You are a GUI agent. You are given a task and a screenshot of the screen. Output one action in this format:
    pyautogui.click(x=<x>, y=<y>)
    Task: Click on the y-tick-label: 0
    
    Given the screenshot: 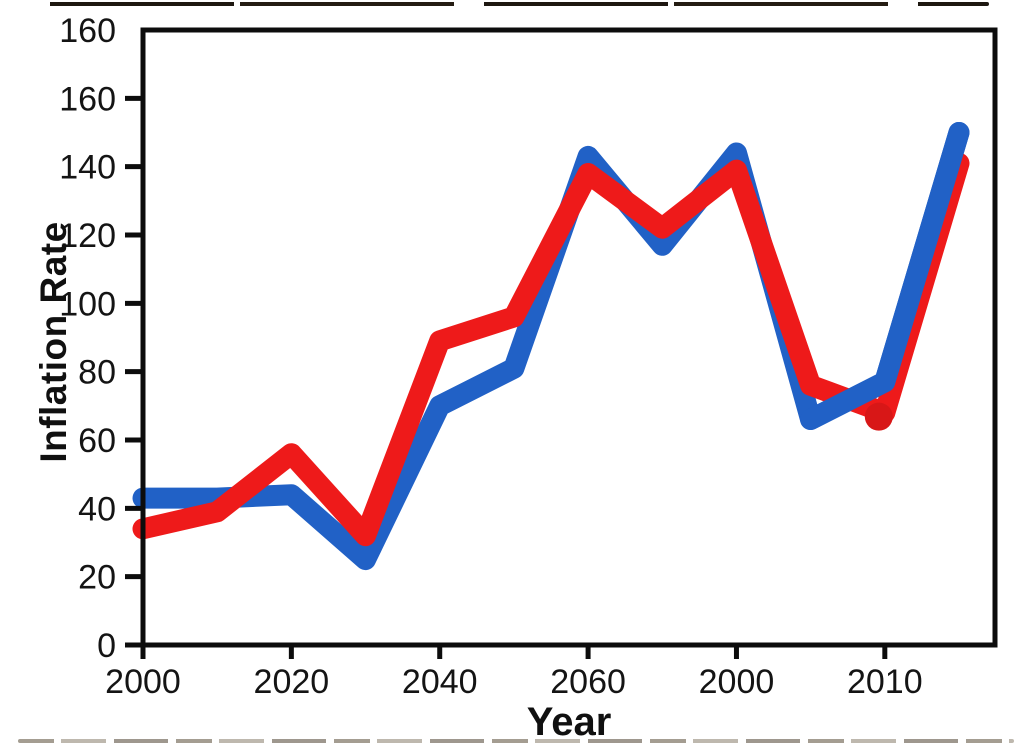 What is the action you would take?
    pyautogui.click(x=106, y=646)
    